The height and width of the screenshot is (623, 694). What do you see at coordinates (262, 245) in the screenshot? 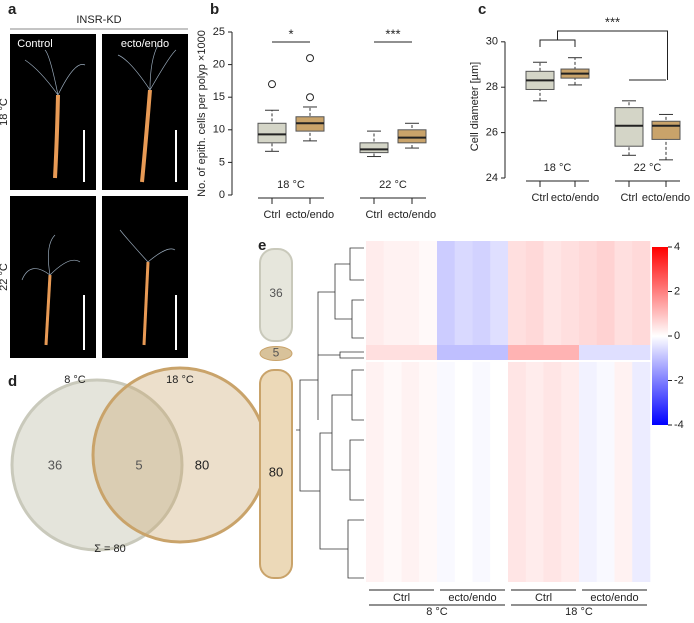
I see `panel-label: e` at bounding box center [262, 245].